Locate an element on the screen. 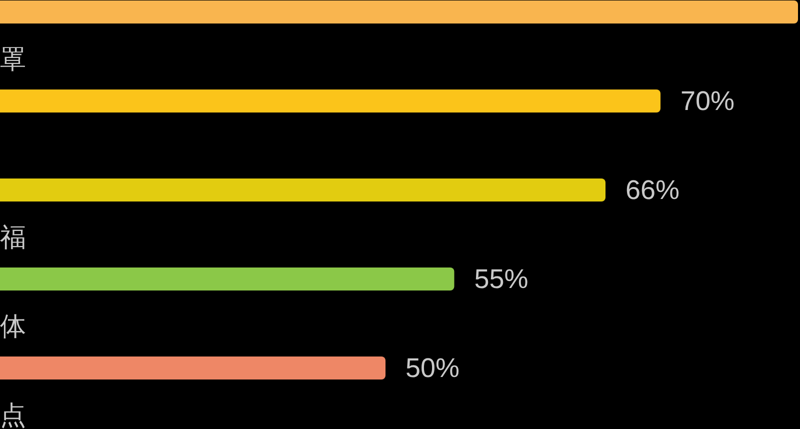 This screenshot has width=800, height=429. y-tick-label: 体 is located at coordinates (13, 326).